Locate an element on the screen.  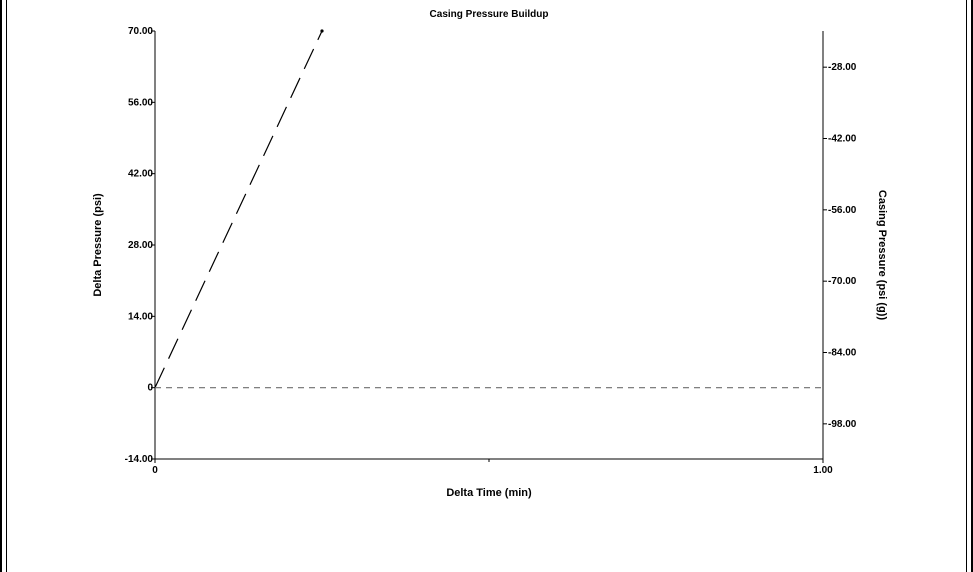
y-tick-label: 42.00 is located at coordinates (140, 174).